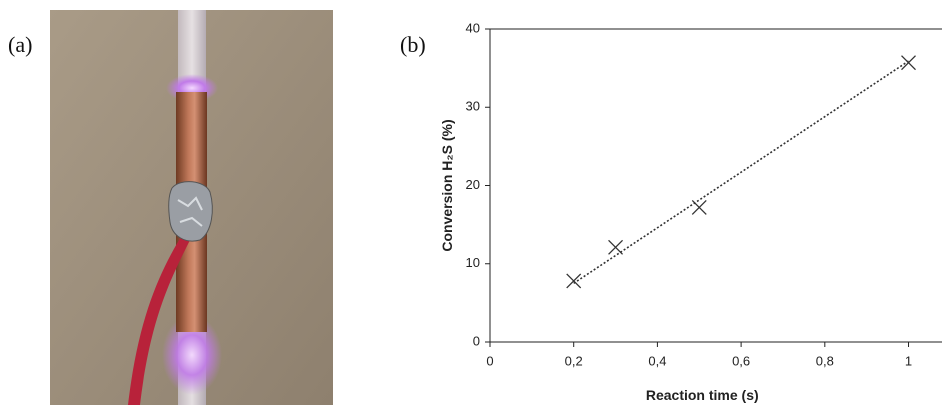 The image size is (942, 405). I want to click on x-tick-label: 0, so click(489, 360).